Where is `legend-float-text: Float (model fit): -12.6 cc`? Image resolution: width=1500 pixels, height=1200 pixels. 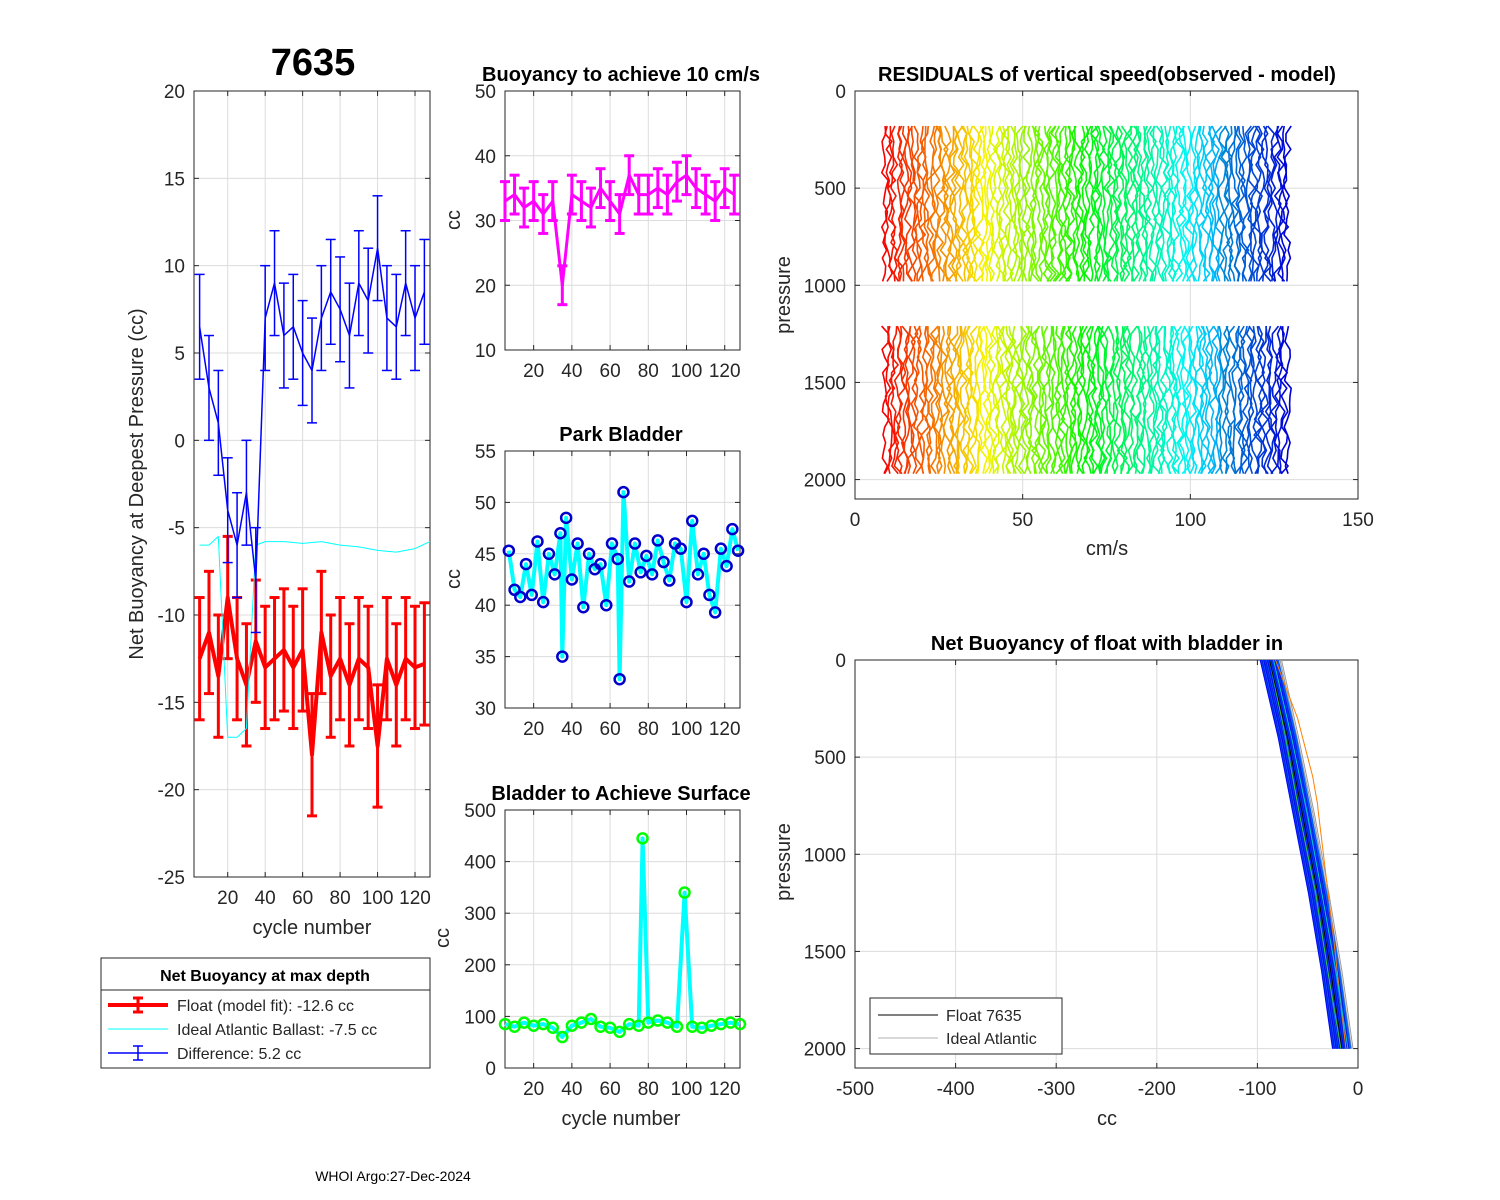
legend-float-text: Float (model fit): -12.6 cc is located at coordinates (265, 1006).